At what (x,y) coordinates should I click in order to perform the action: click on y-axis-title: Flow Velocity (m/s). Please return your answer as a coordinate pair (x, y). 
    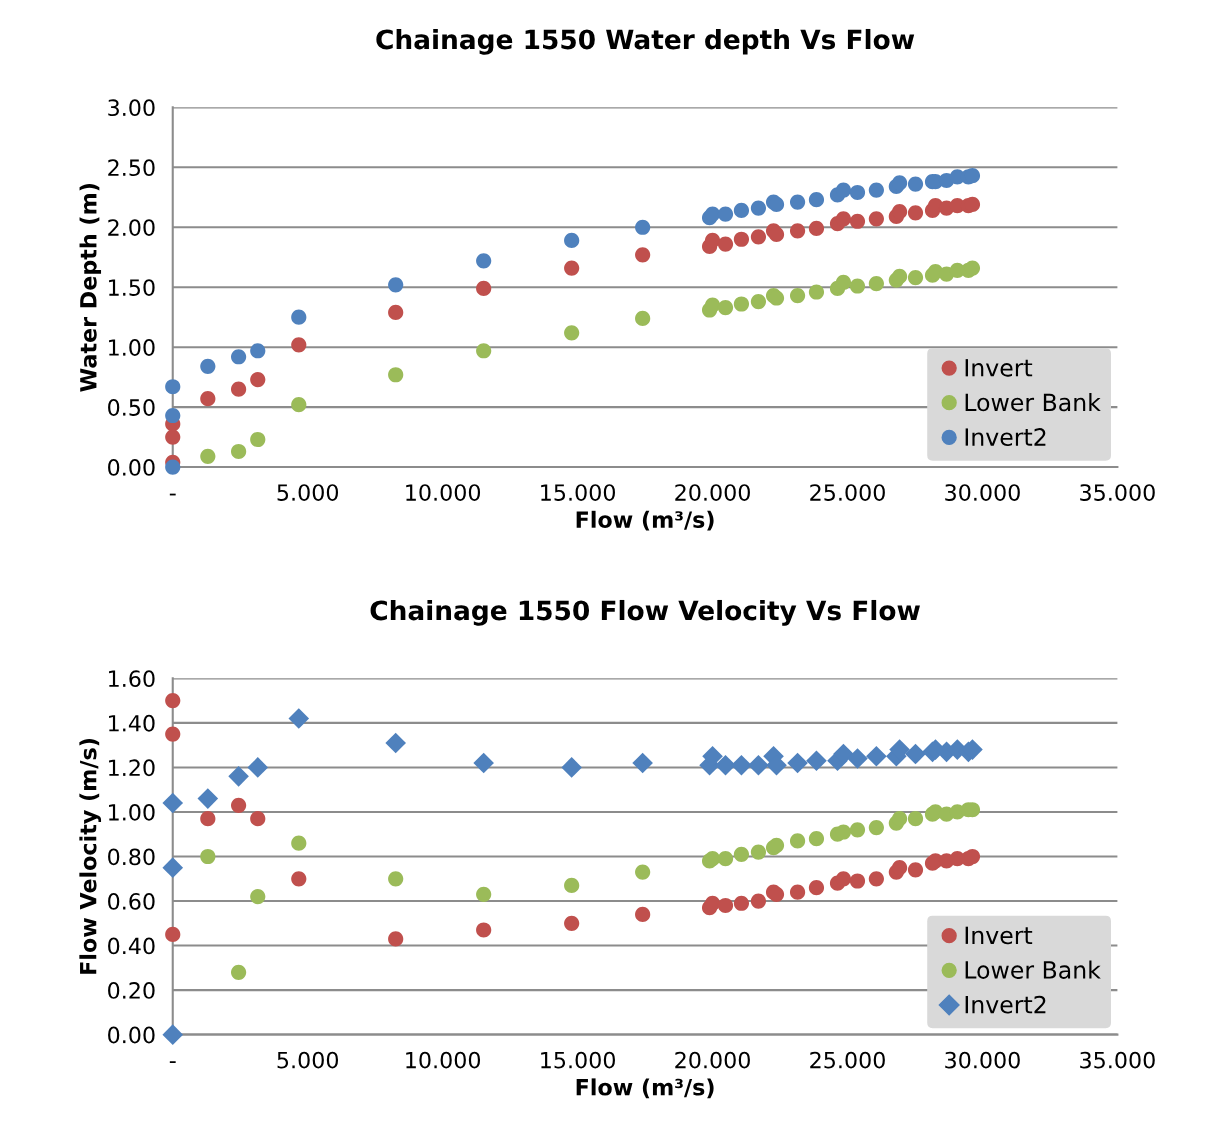
    Looking at the image, I should click on (90, 856).